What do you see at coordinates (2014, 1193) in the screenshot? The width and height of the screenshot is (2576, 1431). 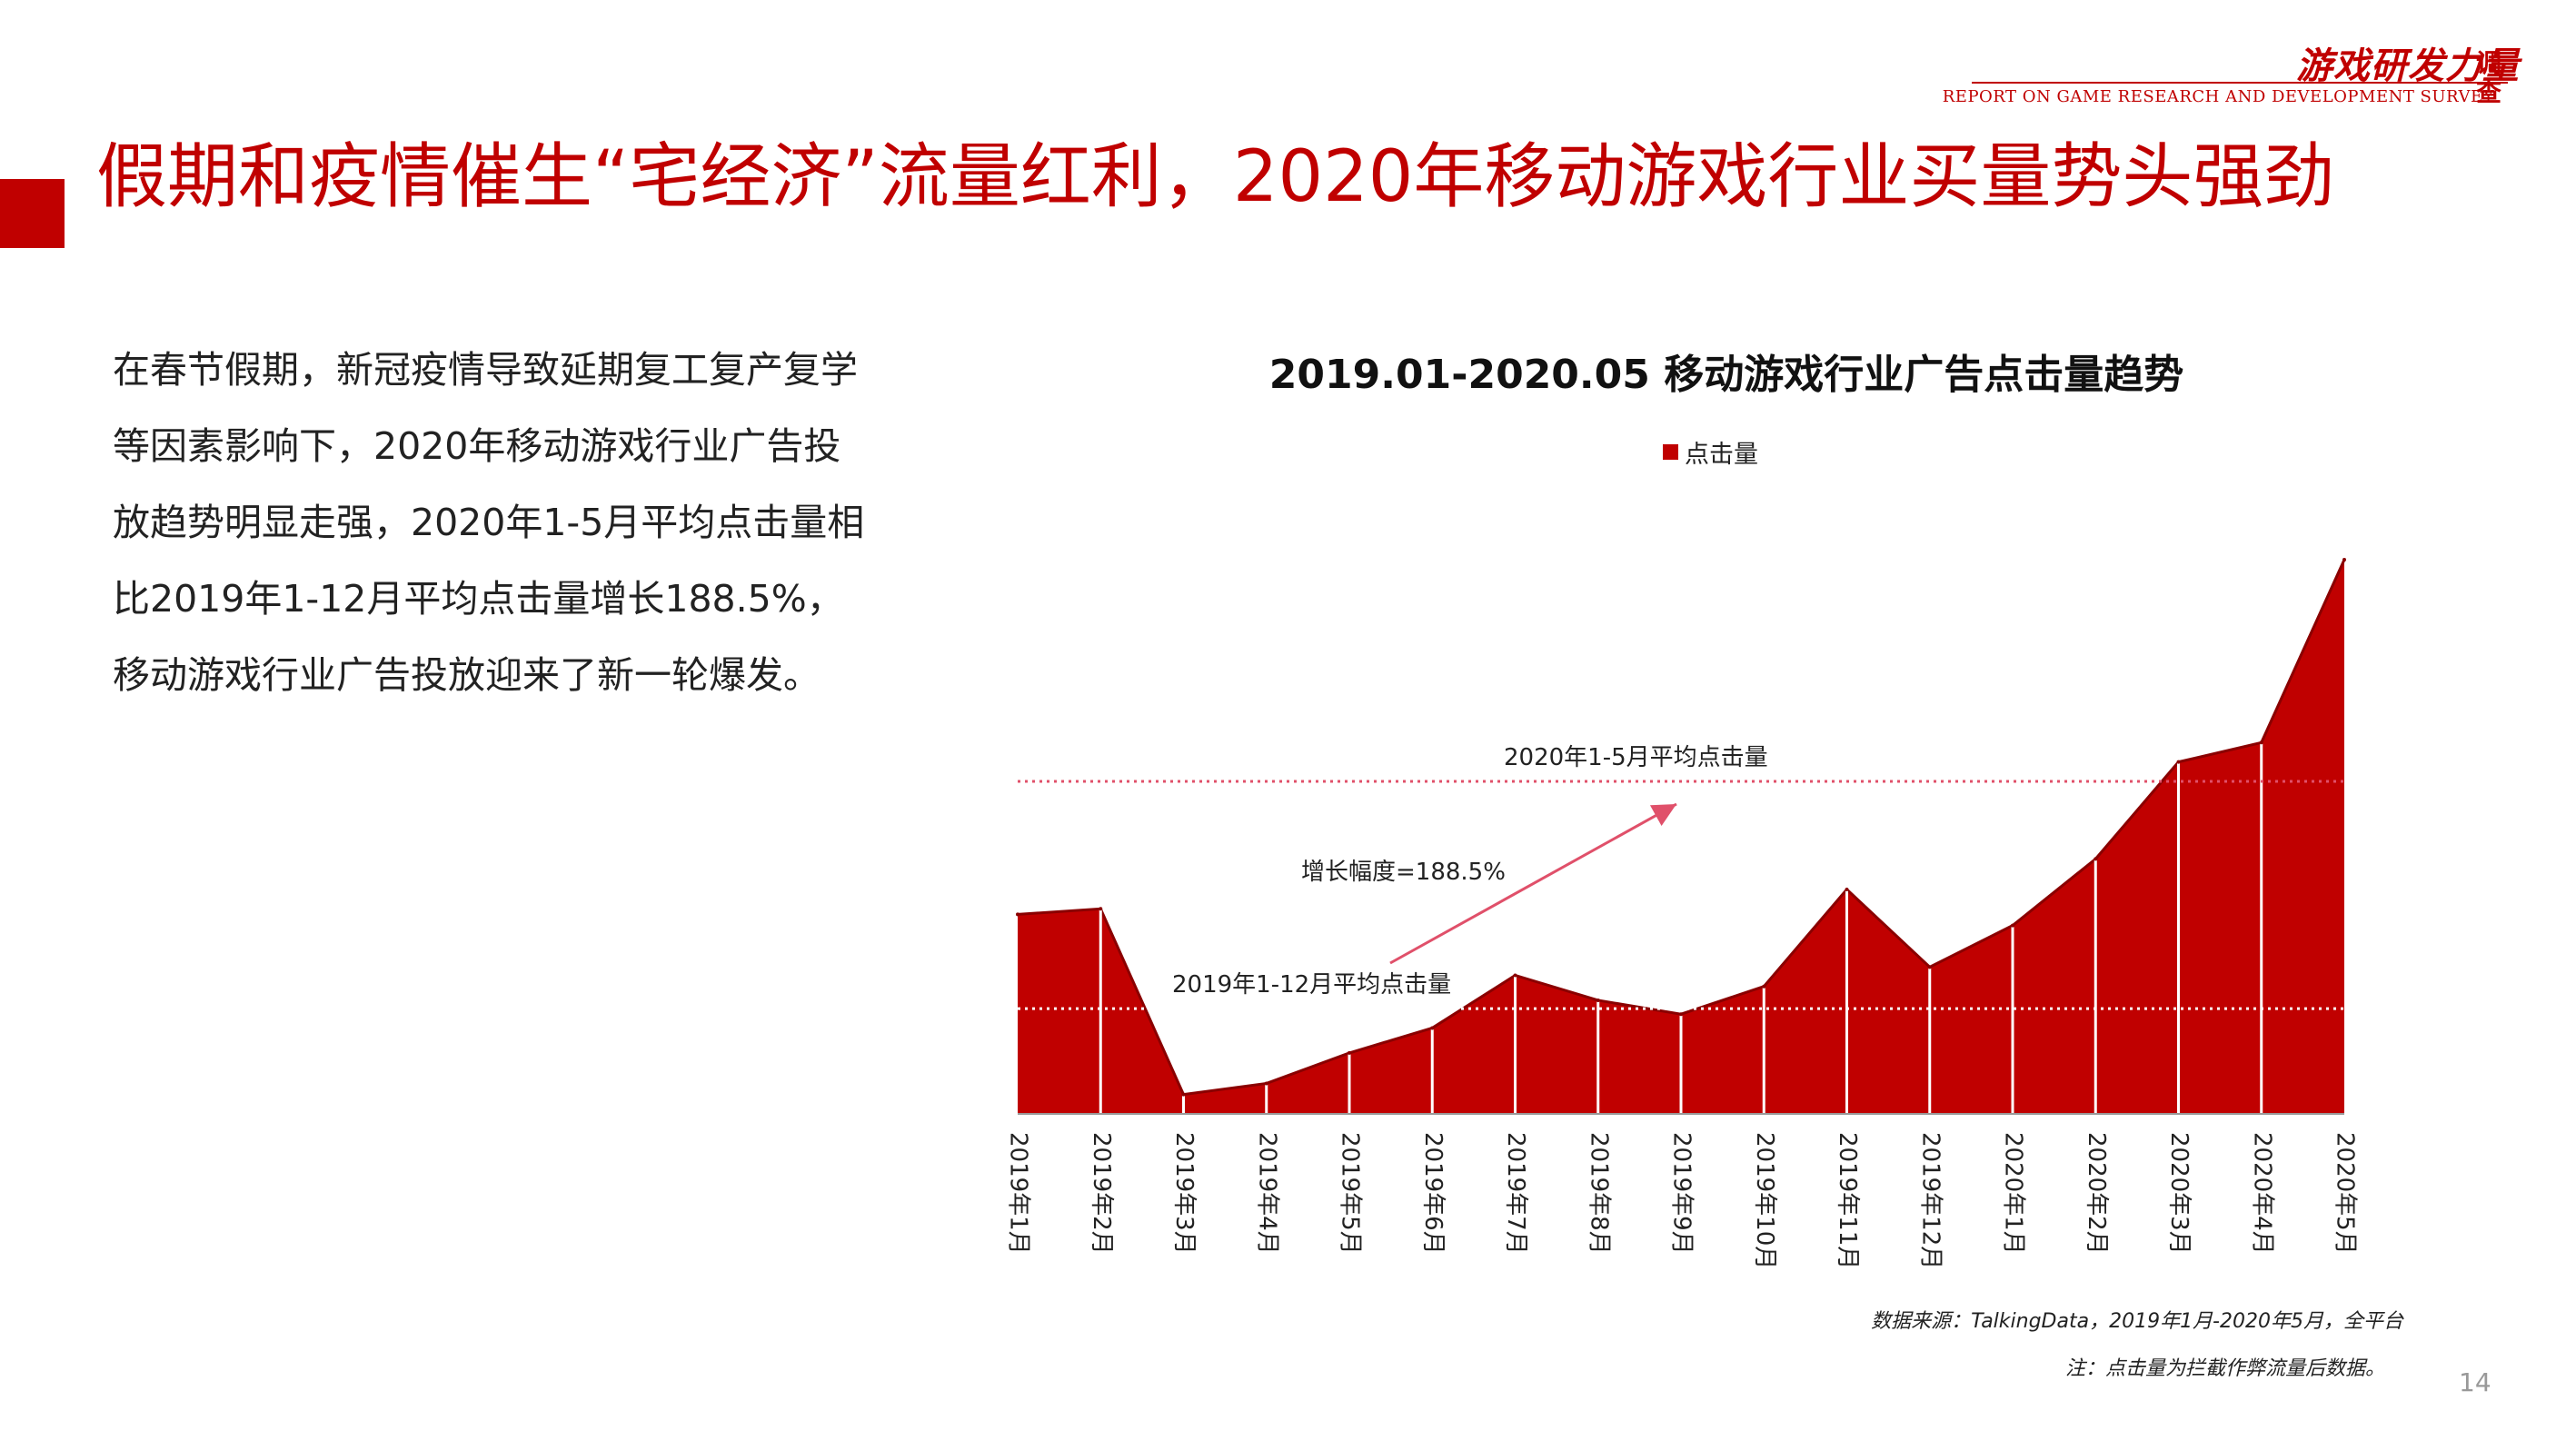 I see `x-tick-label: 2020年1月` at bounding box center [2014, 1193].